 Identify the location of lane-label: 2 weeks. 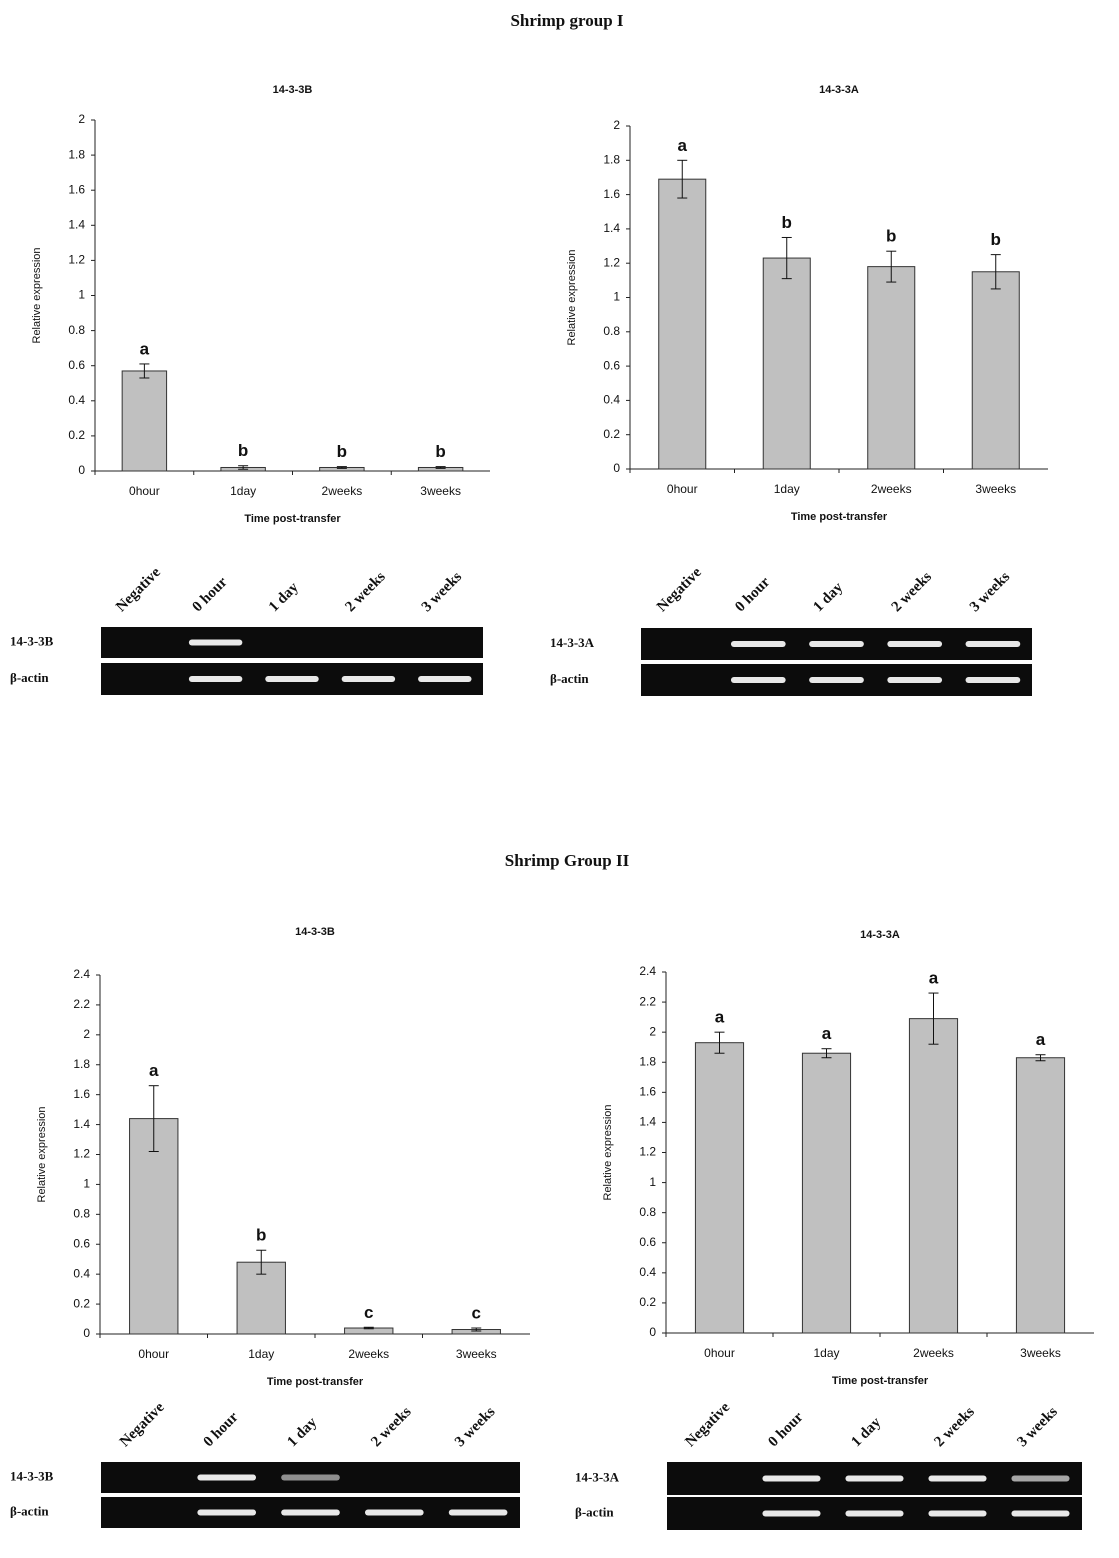
(954, 1427).